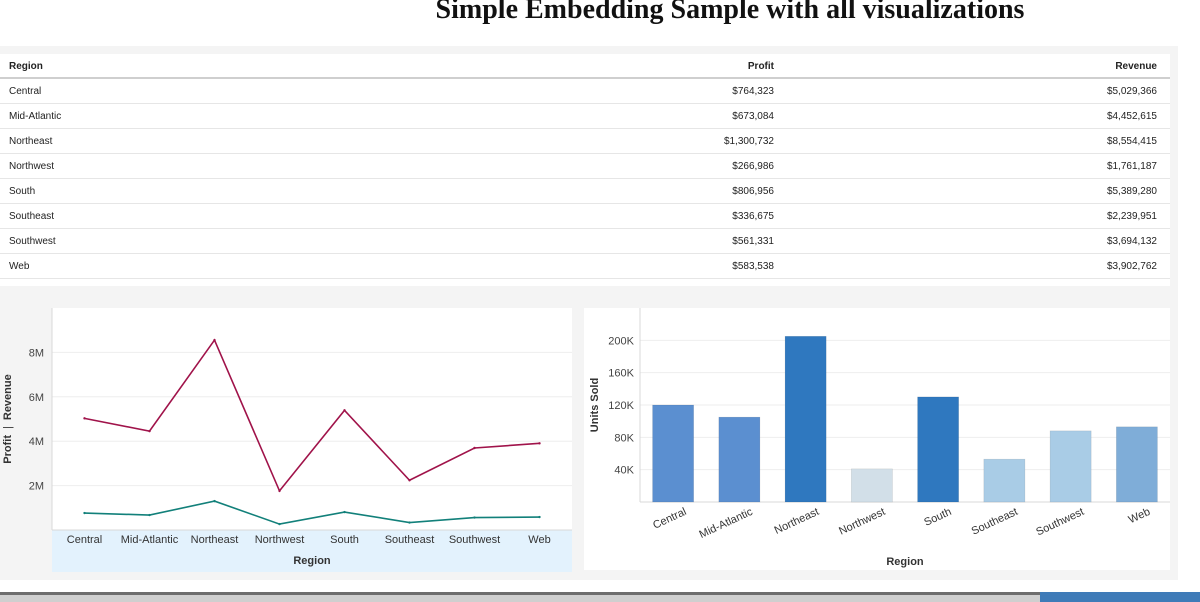 The image size is (1200, 602). What do you see at coordinates (36, 487) in the screenshot?
I see `y-tick-label: 2M` at bounding box center [36, 487].